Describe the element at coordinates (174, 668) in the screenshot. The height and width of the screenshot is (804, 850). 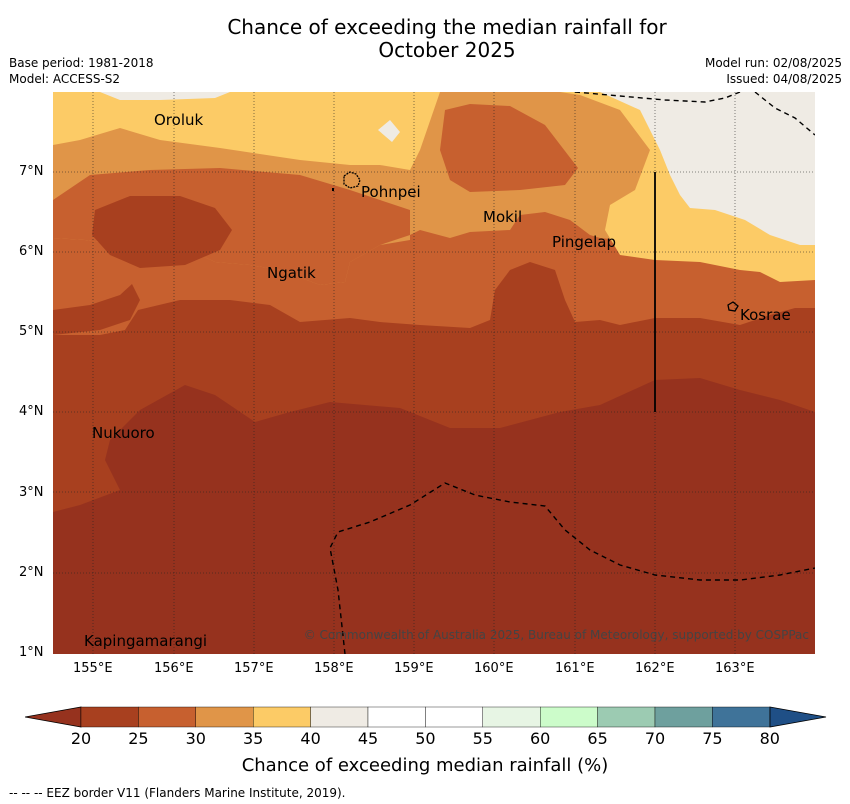
I see `x-tick: 156°E` at that location.